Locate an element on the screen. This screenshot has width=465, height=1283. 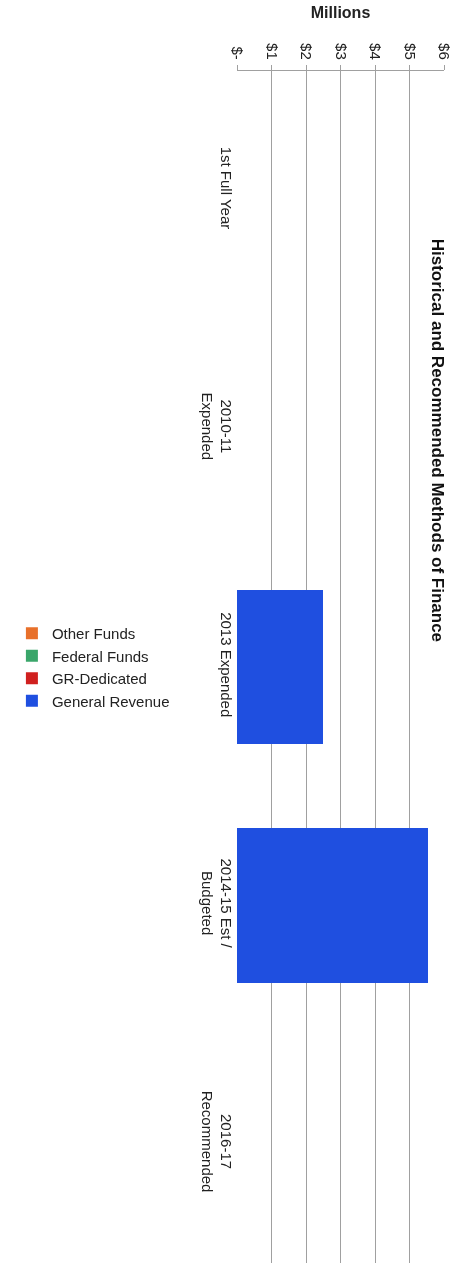
x-tick-label: $4 is located at coordinates (376, 51).